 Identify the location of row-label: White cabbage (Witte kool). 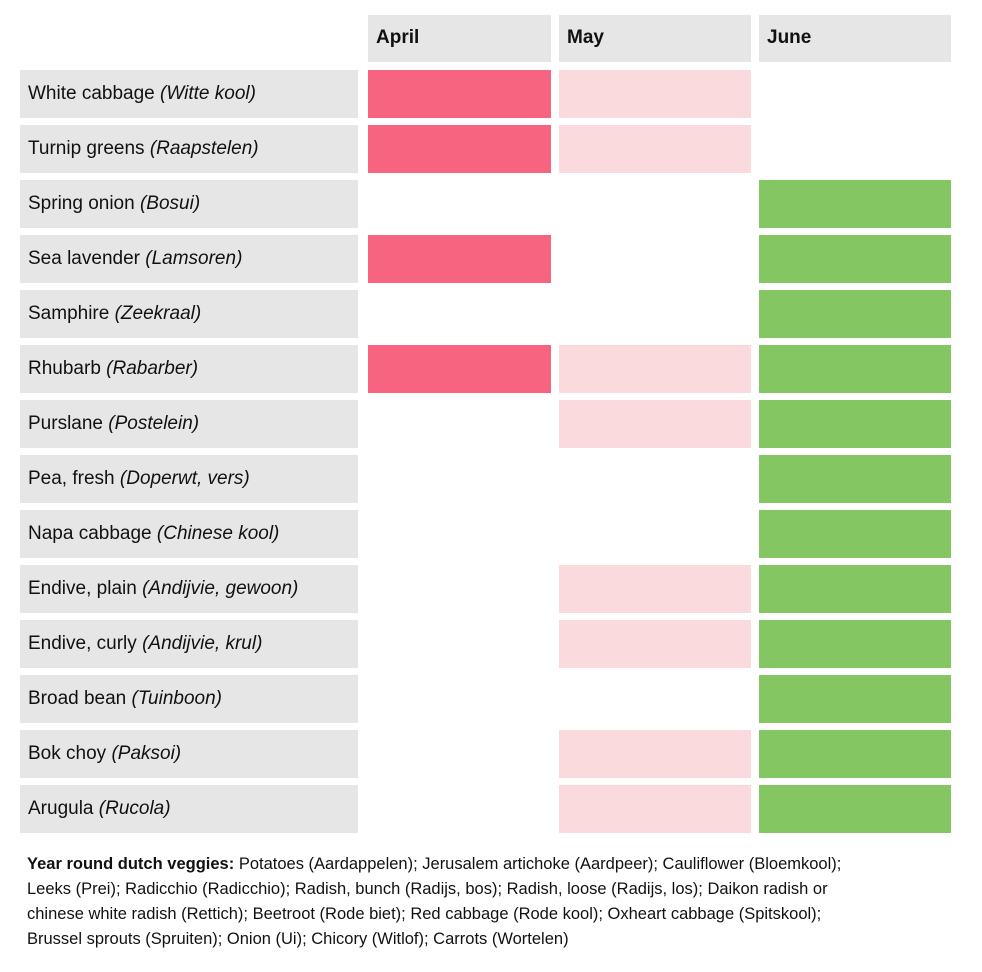
(189, 94).